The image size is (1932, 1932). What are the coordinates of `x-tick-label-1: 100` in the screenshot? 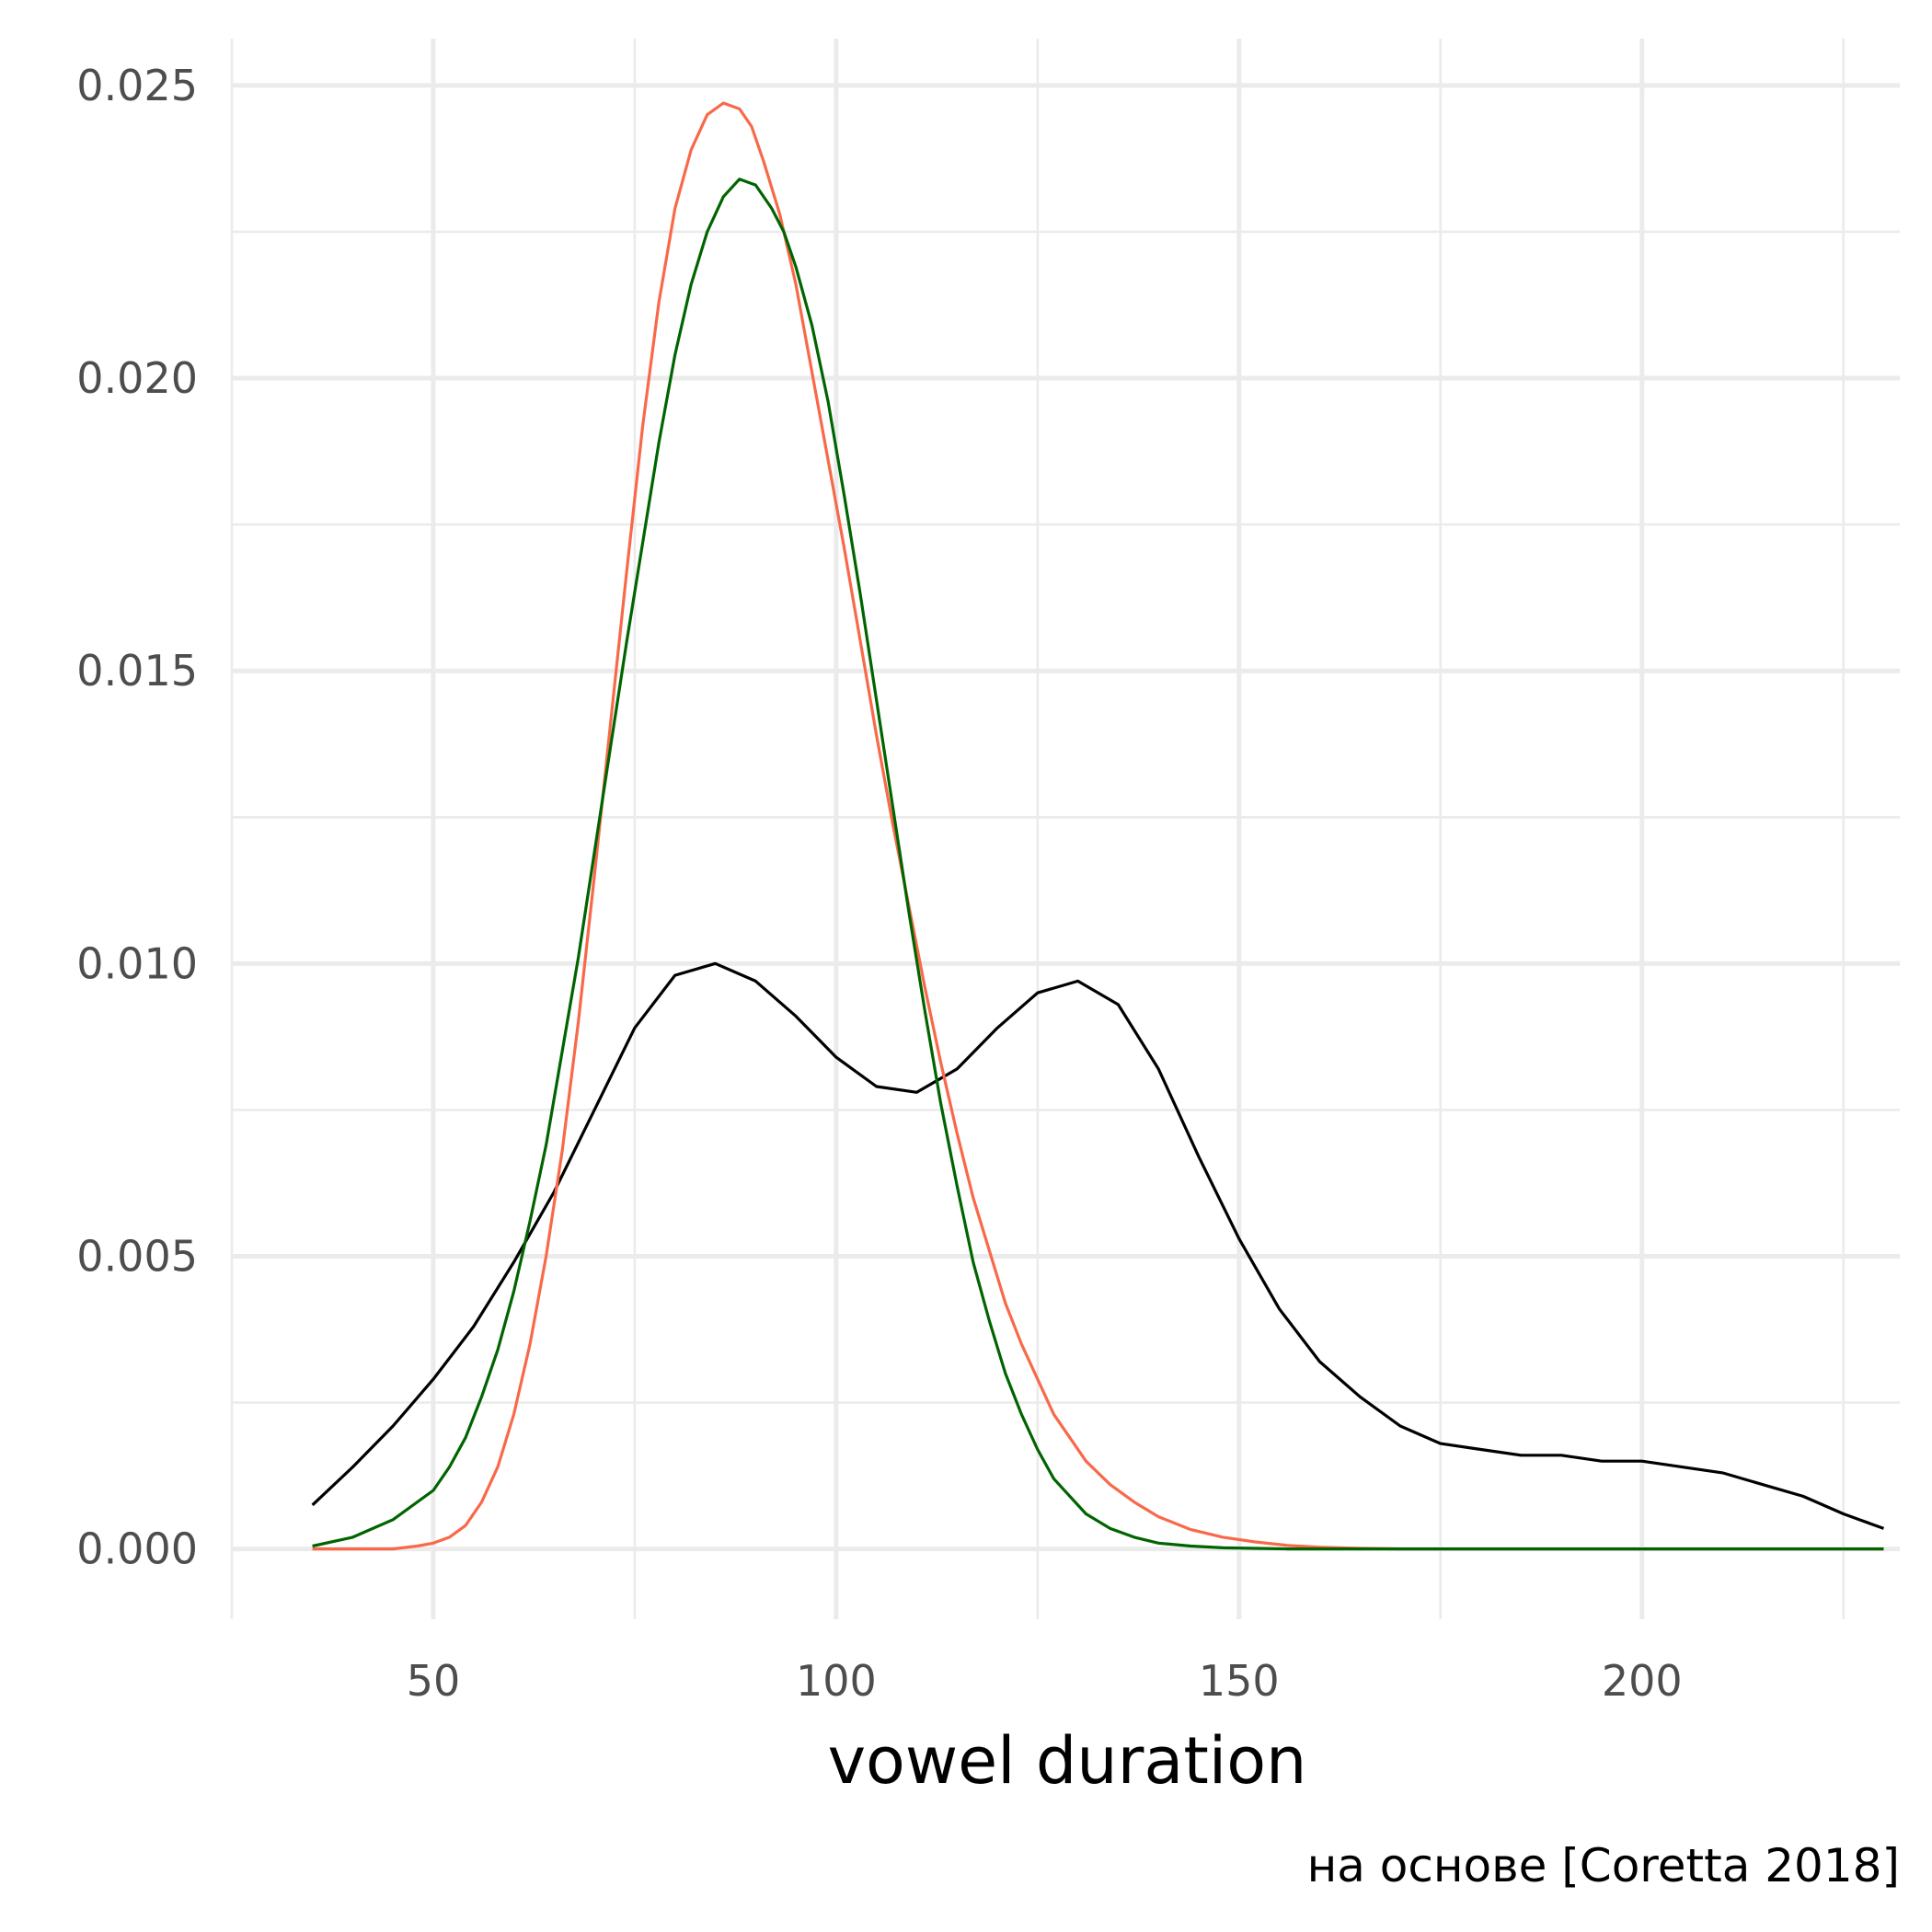 It's located at (836, 1681).